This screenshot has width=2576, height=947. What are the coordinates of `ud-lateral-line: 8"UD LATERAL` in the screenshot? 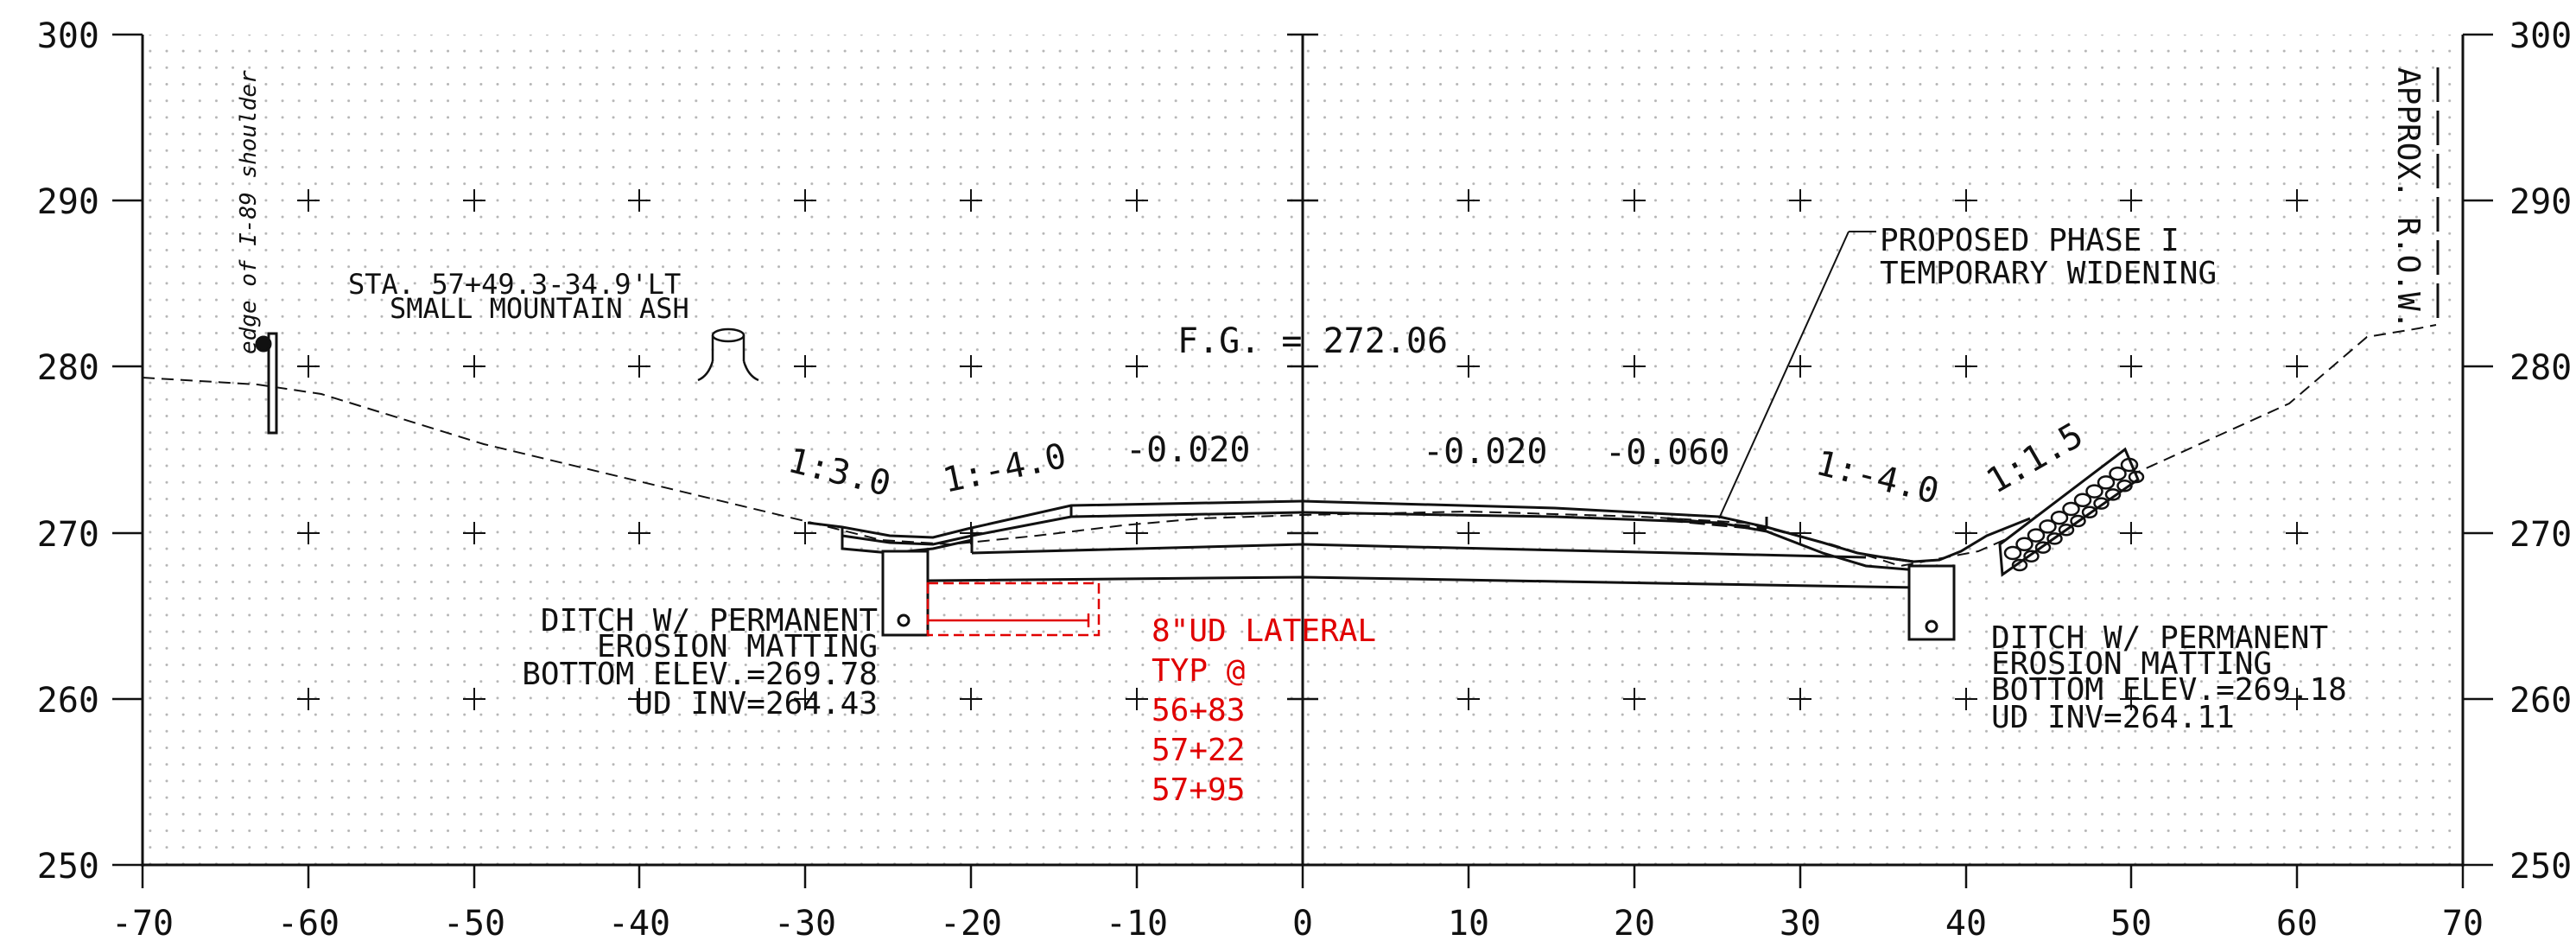 It's located at (1264, 631).